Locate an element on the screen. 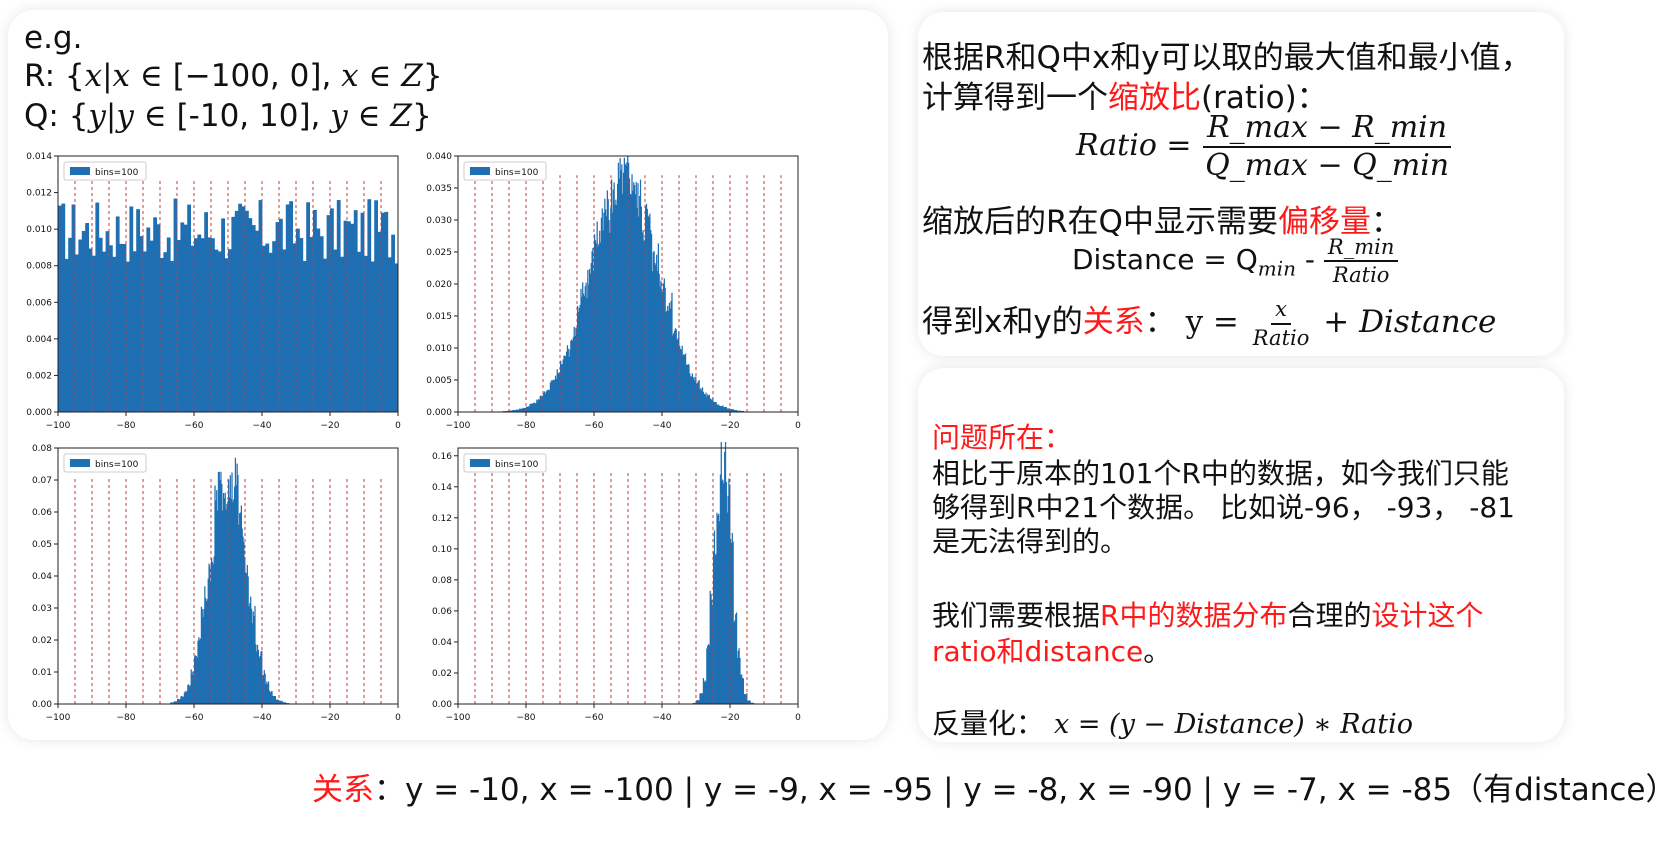 The image size is (1668, 864). y-tick-label: 0.12 is located at coordinates (442, 519).